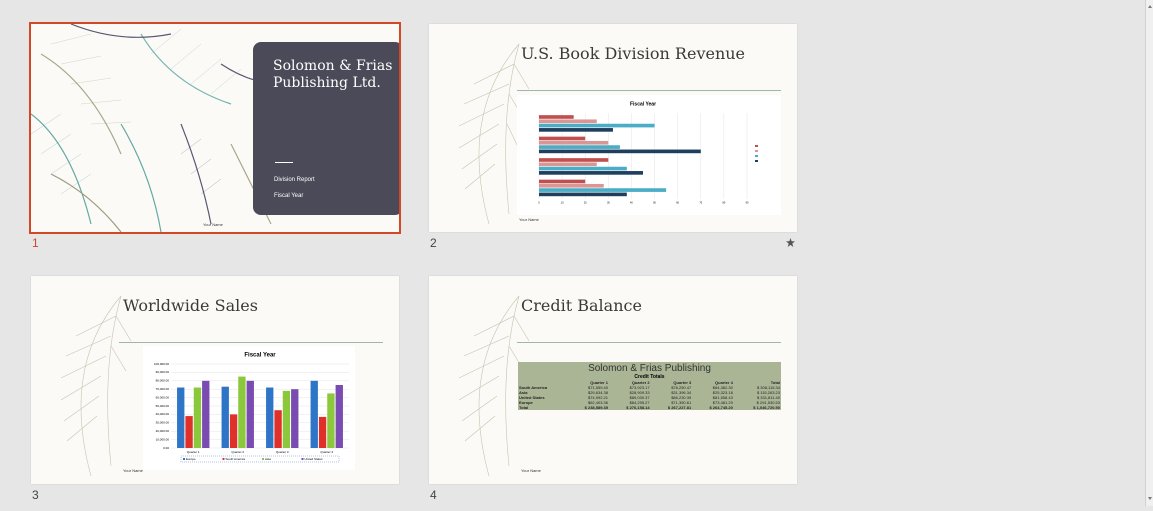  What do you see at coordinates (597, 402) in the screenshot?
I see `table-cell: $62,403.36` at bounding box center [597, 402].